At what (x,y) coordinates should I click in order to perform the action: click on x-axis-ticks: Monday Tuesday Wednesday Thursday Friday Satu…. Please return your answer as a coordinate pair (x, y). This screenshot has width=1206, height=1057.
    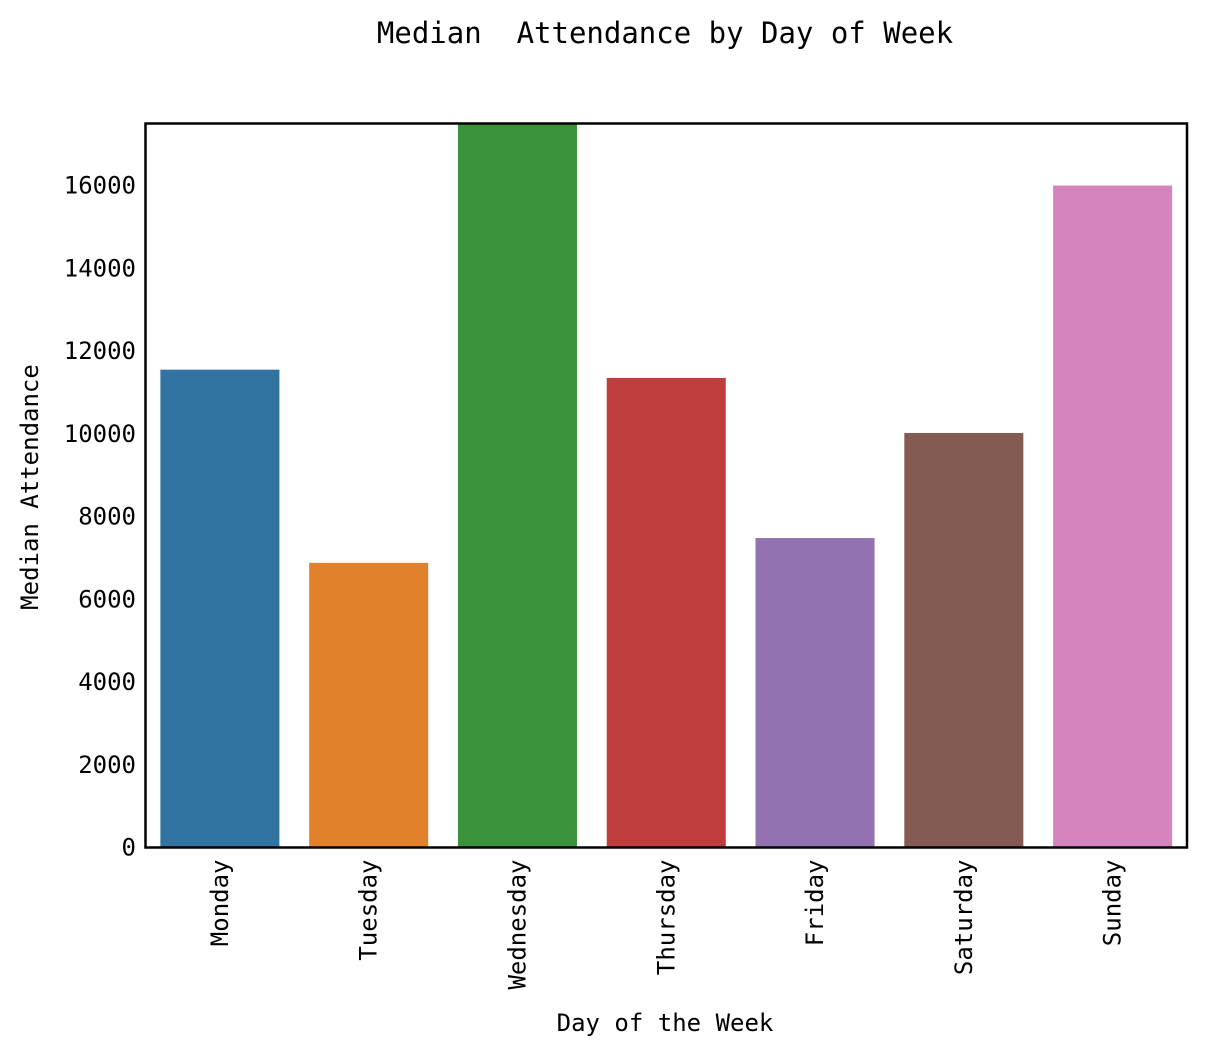
    Looking at the image, I should click on (666, 925).